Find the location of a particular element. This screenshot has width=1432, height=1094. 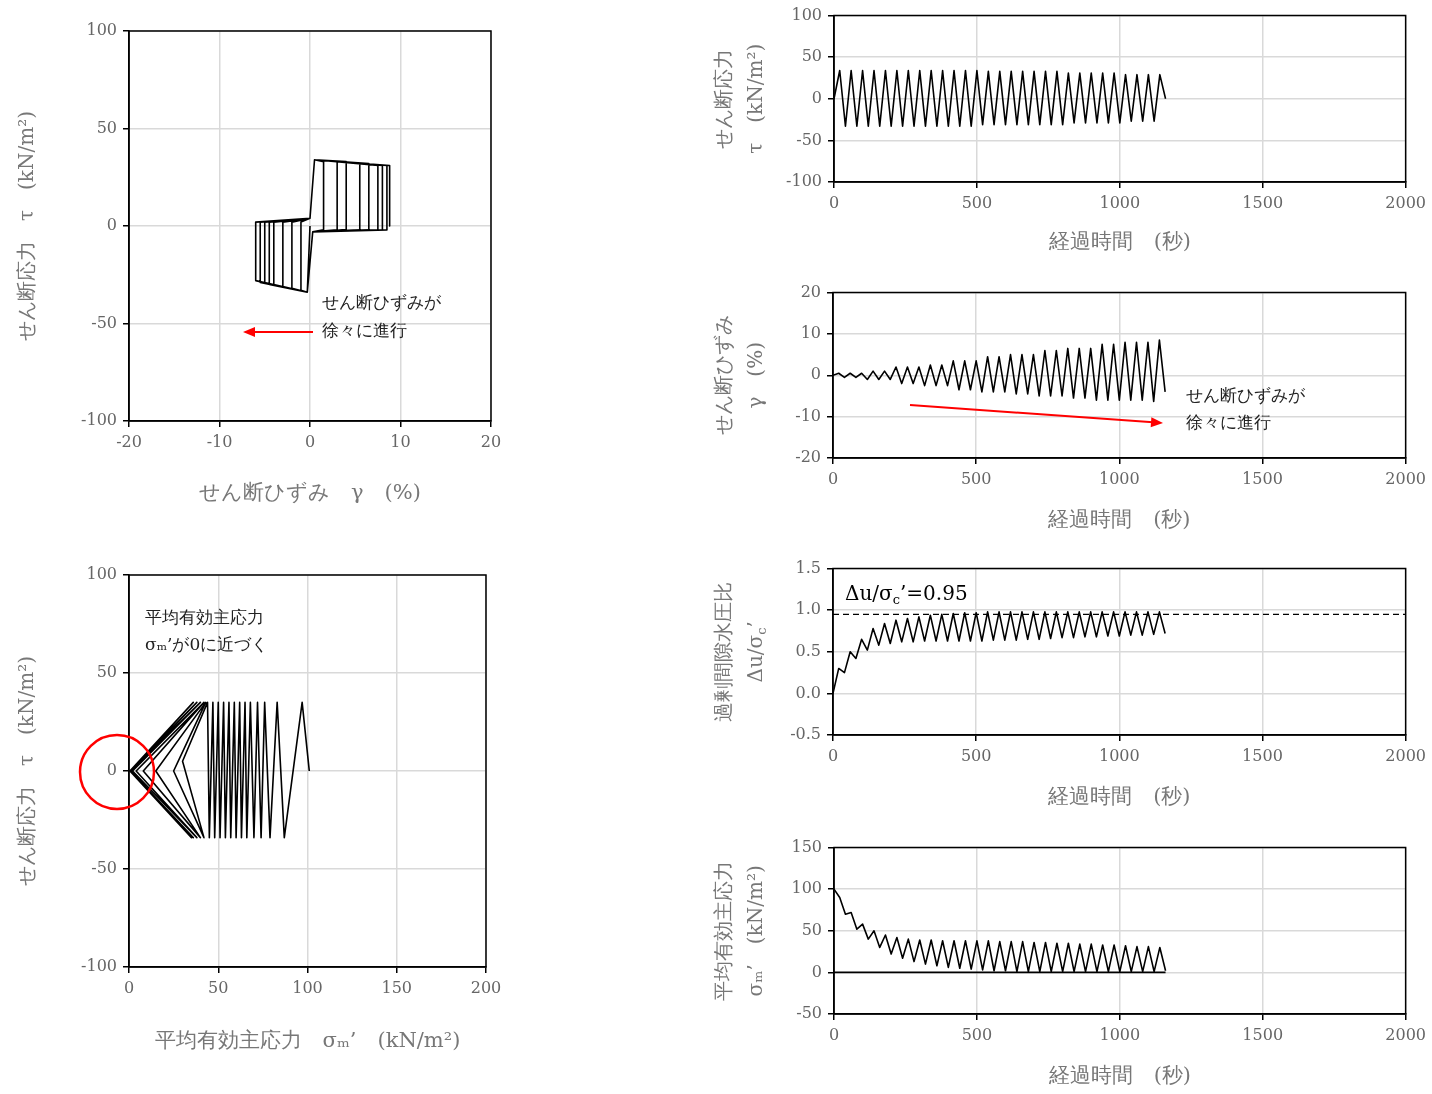

x-axis-title: 平均有効主応力 σₘ’ (kN/m²) is located at coordinates (307, 1040).